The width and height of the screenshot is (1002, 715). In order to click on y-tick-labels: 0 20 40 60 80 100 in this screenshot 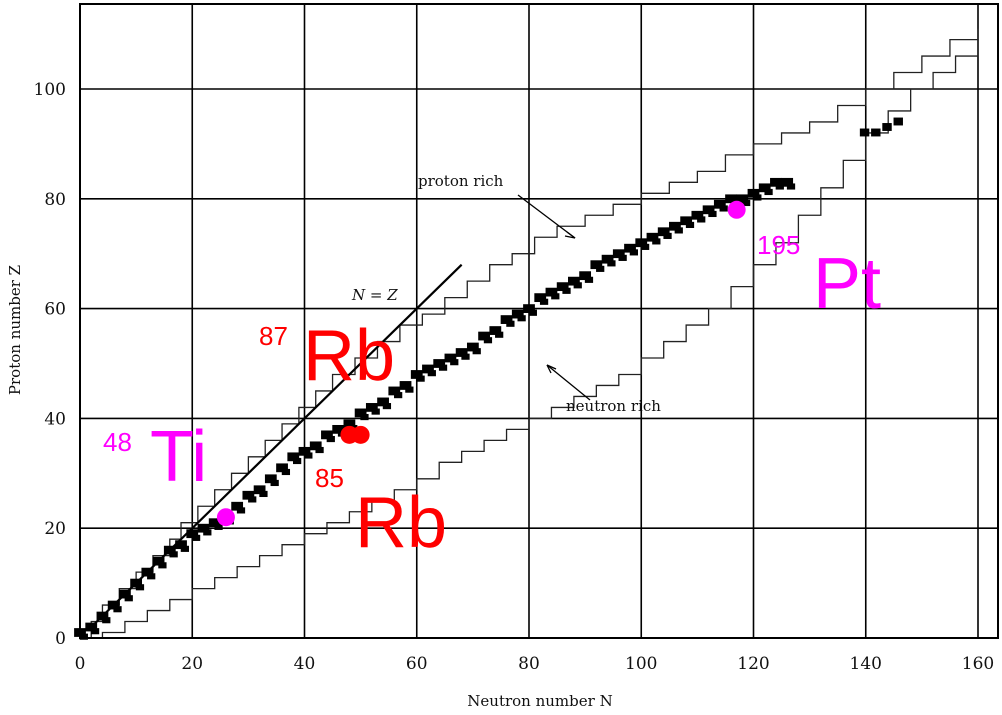, I will do `click(50, 364)`.